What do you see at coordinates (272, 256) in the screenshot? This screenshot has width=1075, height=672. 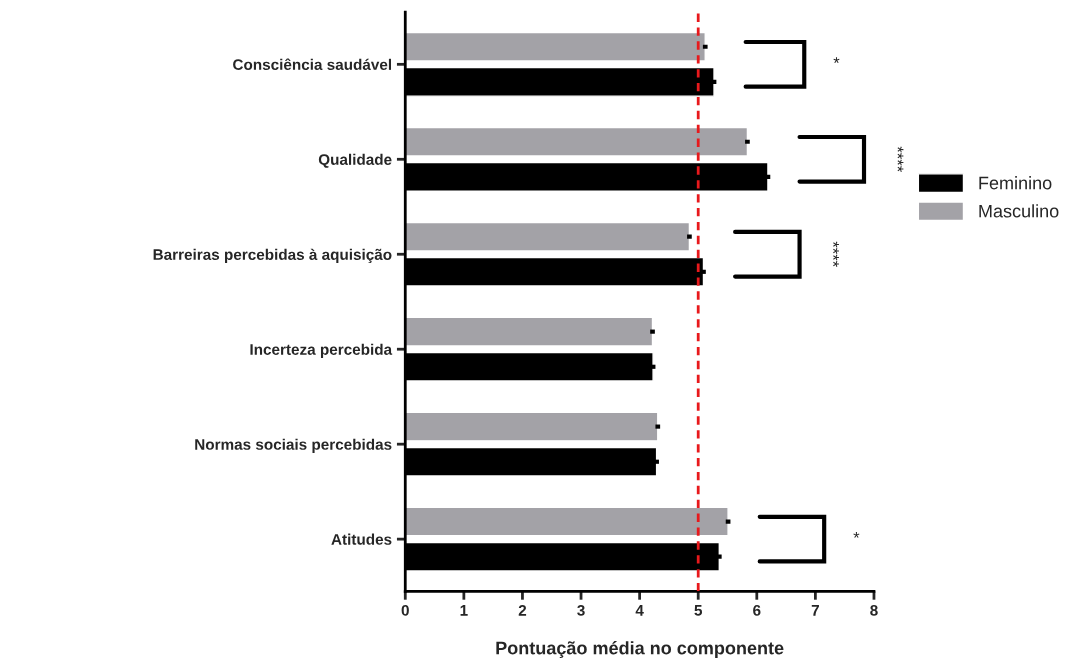 I see `y-tick-label: Barreiras percebidas à aquisição` at bounding box center [272, 256].